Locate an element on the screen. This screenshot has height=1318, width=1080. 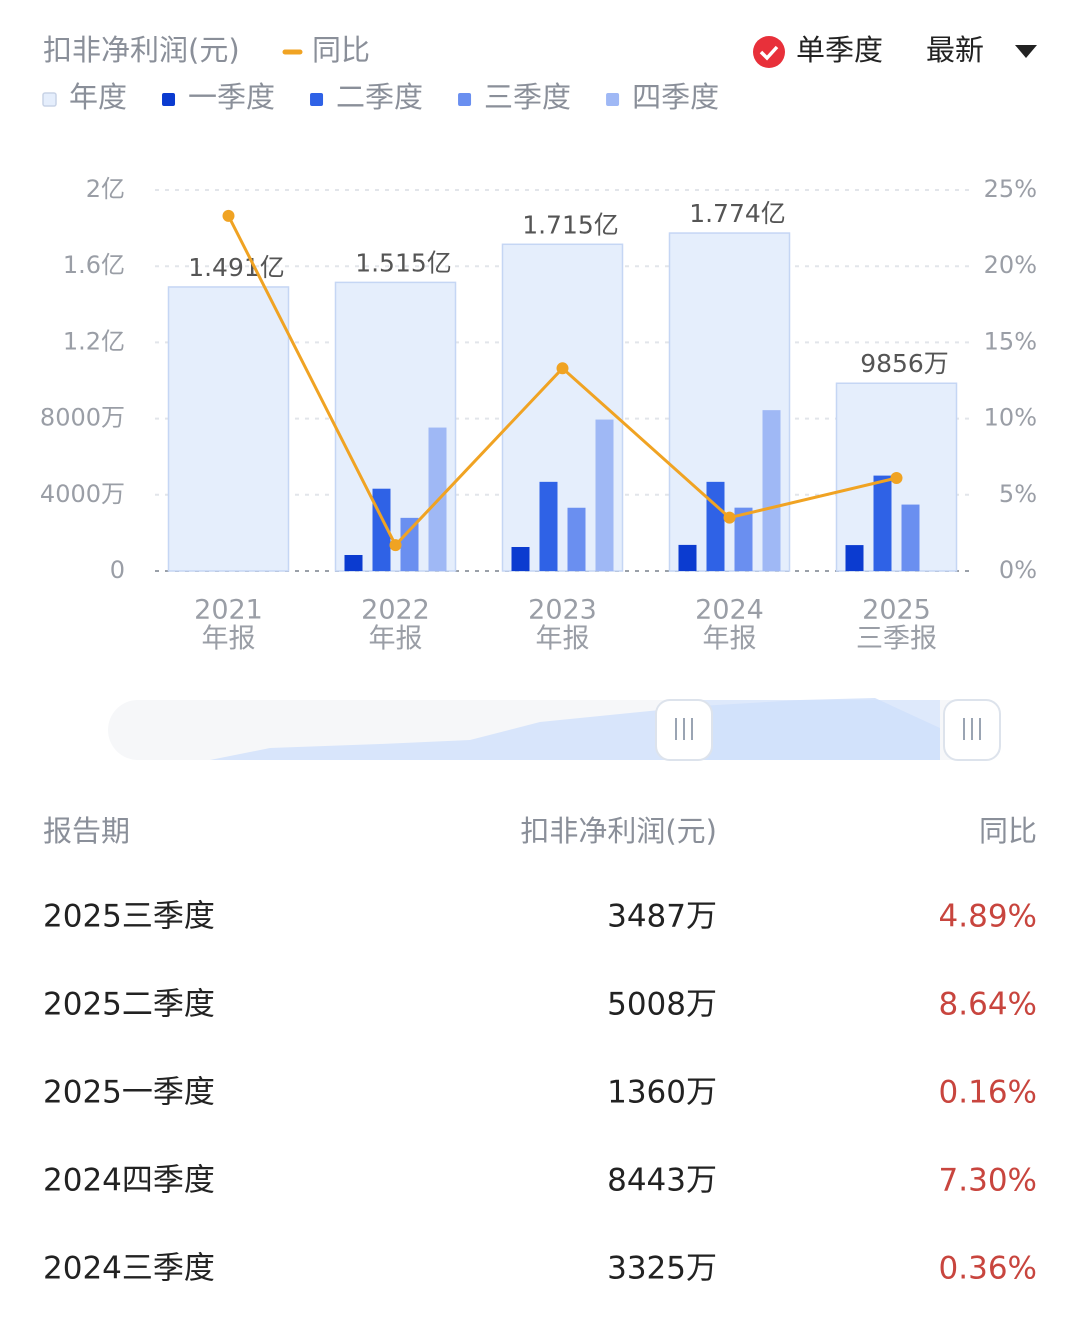
data-label: 1.515亿 is located at coordinates (403, 262).